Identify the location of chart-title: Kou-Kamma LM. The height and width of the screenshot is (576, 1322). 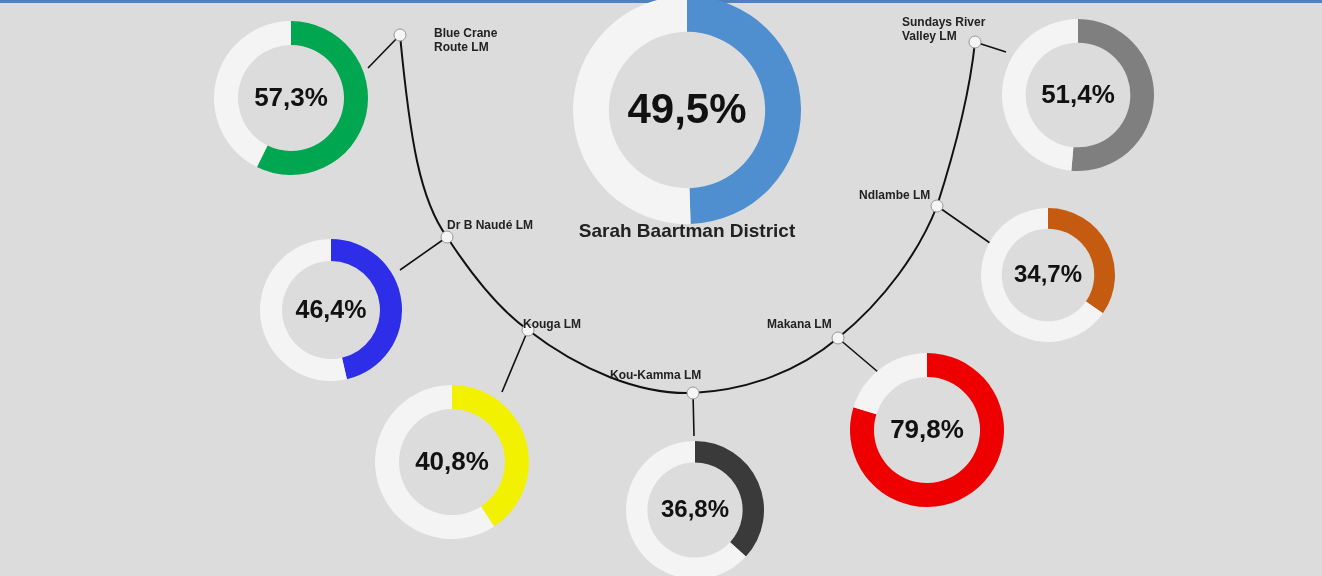
(656, 375).